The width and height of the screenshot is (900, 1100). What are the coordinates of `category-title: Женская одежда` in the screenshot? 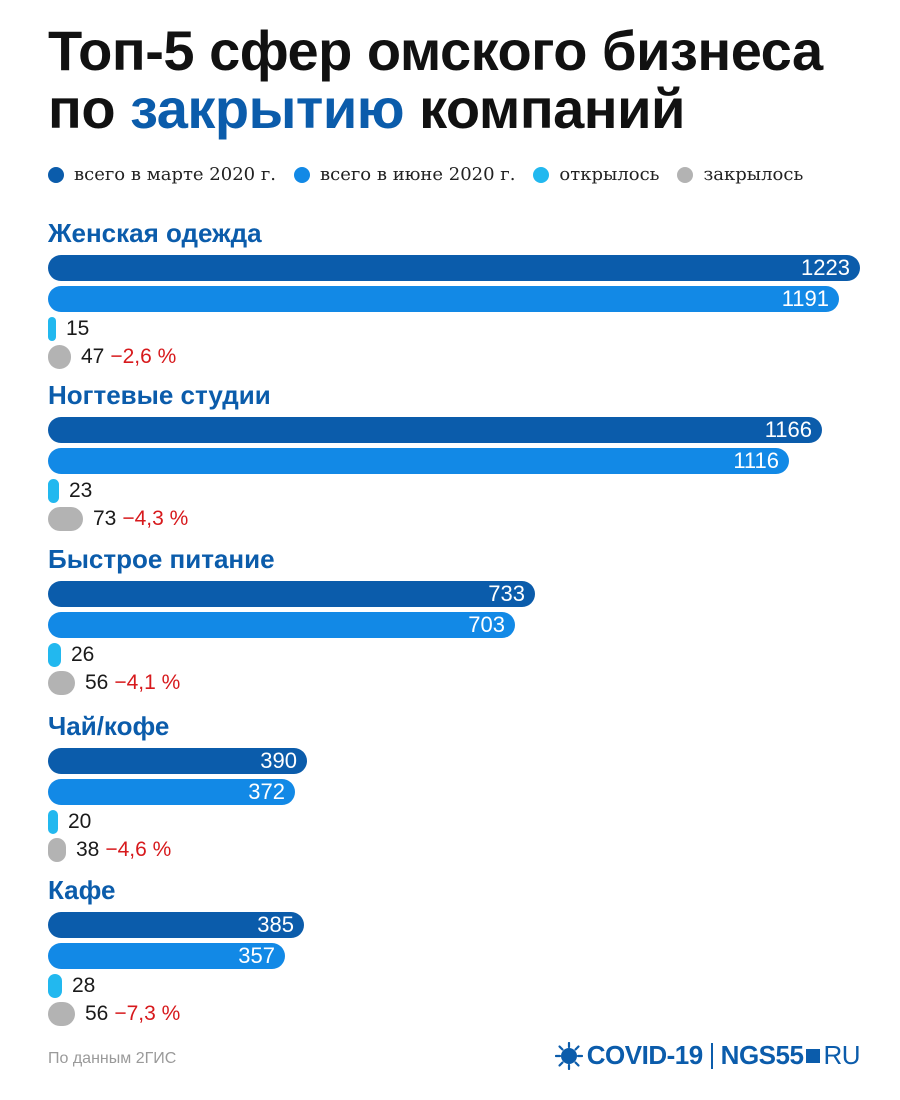 It's located at (155, 233).